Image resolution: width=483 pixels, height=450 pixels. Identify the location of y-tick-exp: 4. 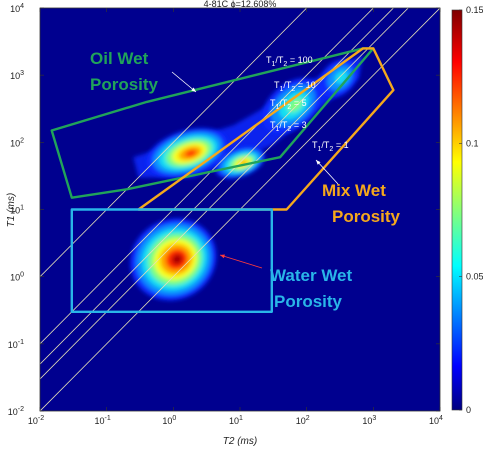
(22, 6).